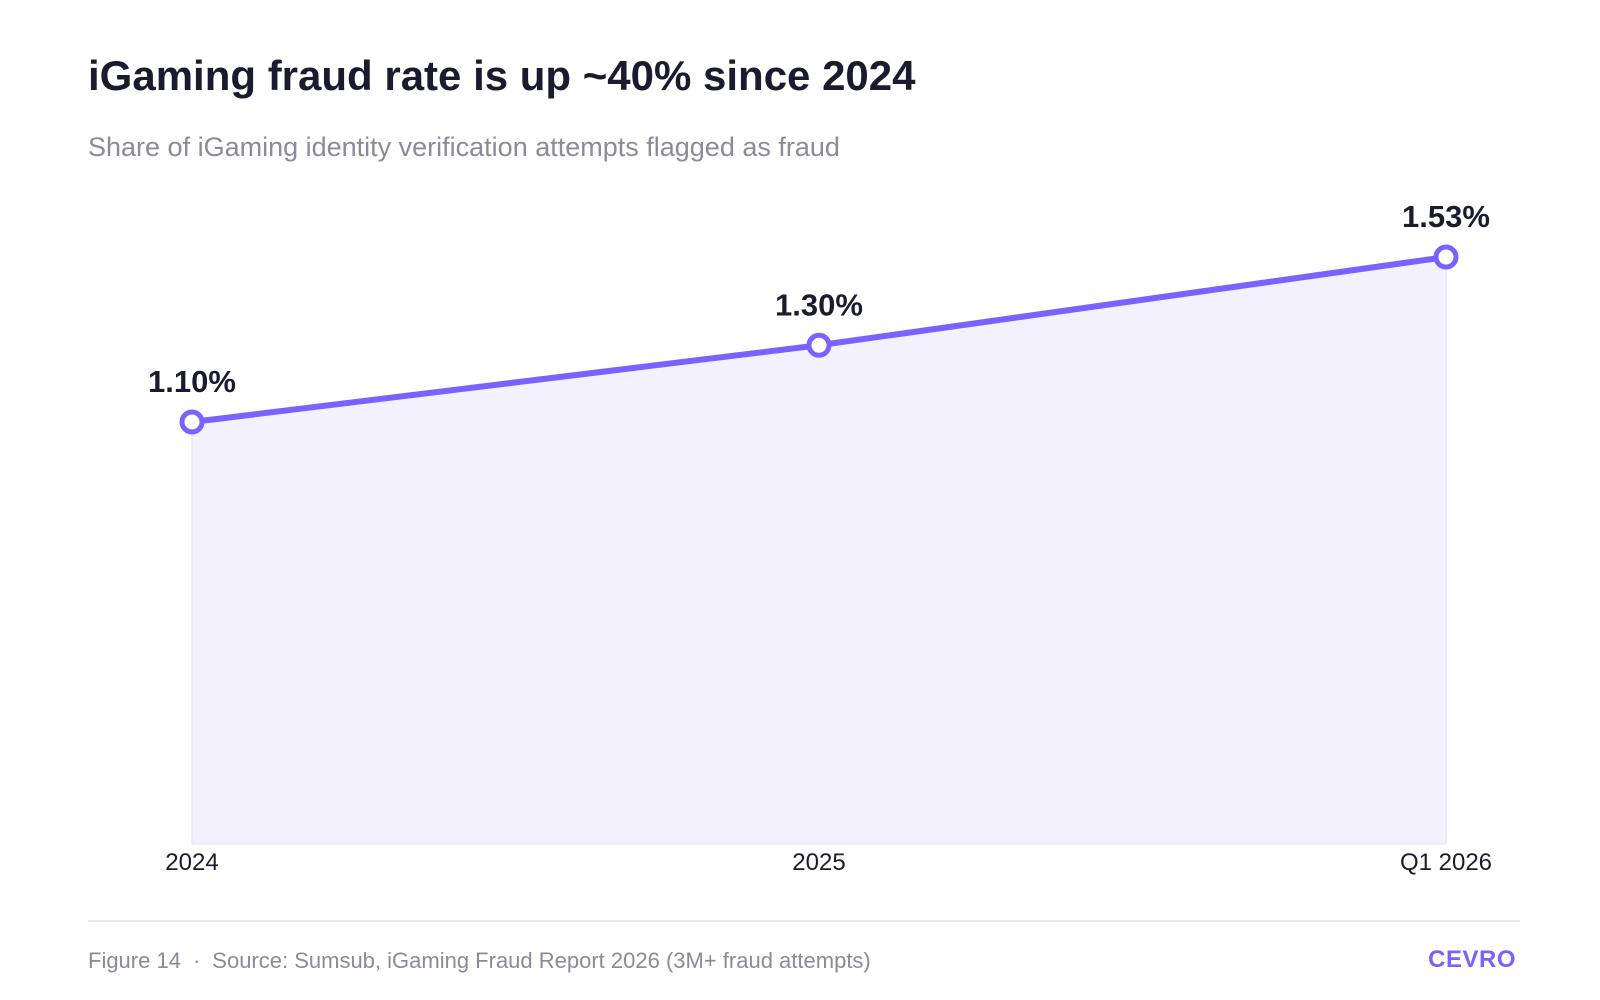 This screenshot has width=1600, height=1000. Describe the element at coordinates (818, 862) in the screenshot. I see `x-tick-label: 2025` at that location.